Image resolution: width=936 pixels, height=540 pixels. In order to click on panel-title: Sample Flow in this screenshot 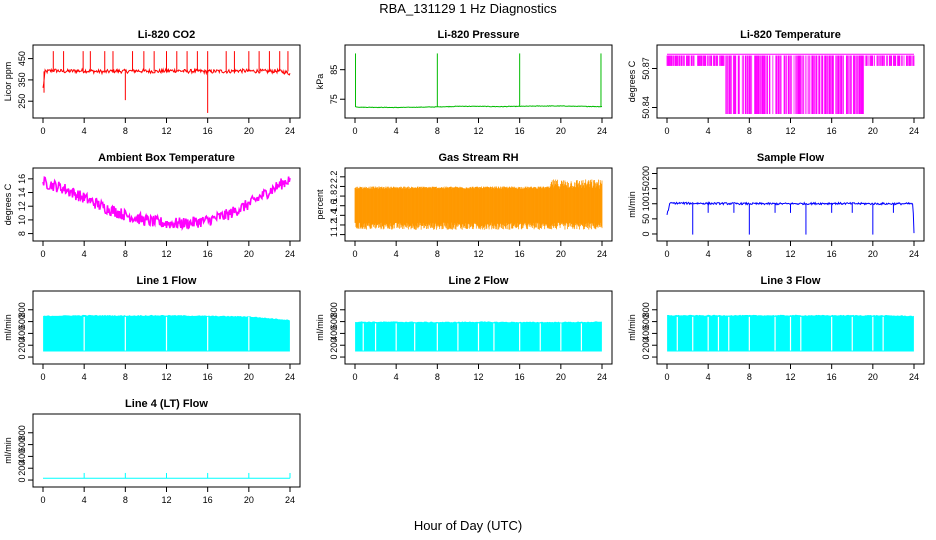, I will do `click(791, 158)`.